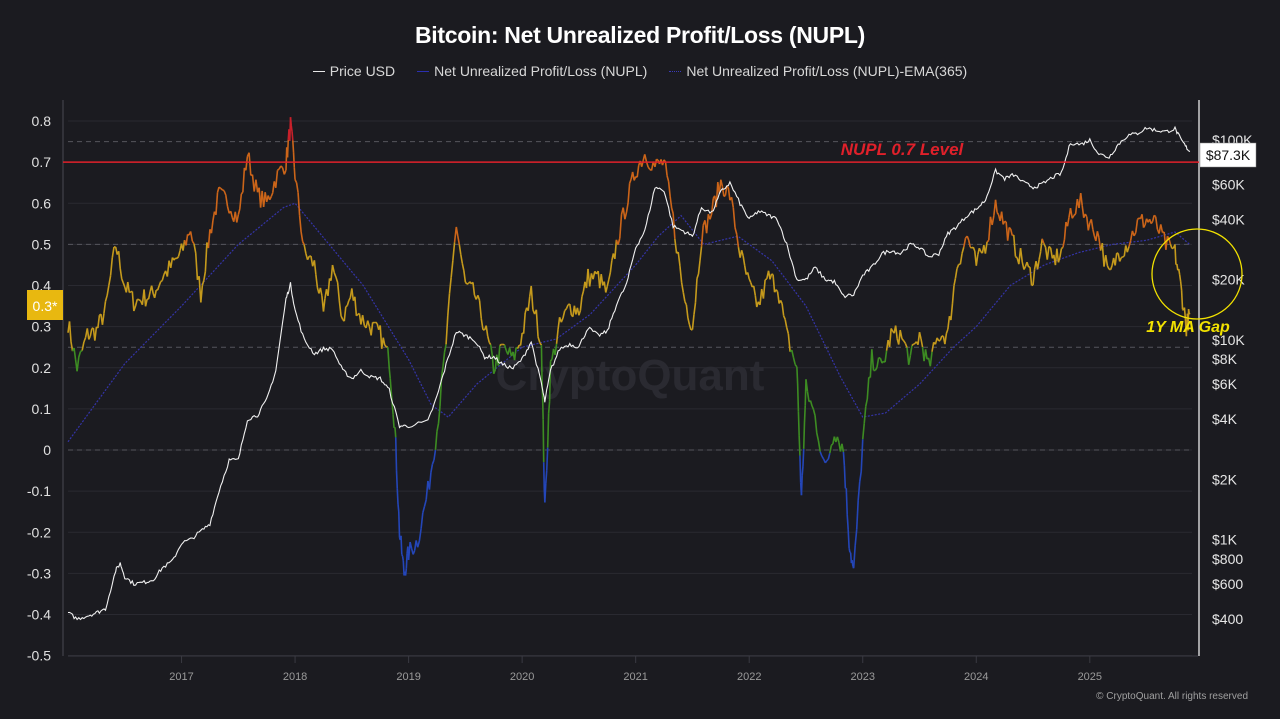 This screenshot has height=719, width=1280. I want to click on nupl-0.7-level-label: NUPL 0.7 Level, so click(903, 149).